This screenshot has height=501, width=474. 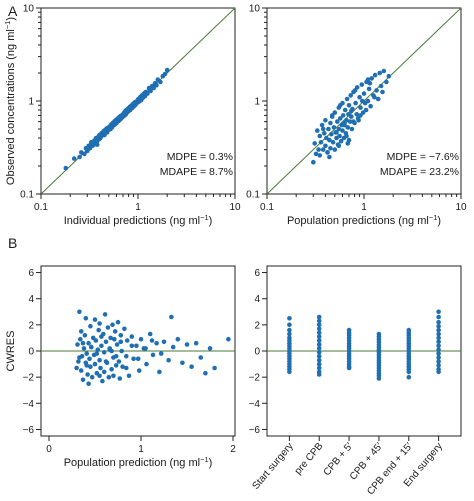 I want to click on y-tick-label: 4, so click(x=257, y=299).